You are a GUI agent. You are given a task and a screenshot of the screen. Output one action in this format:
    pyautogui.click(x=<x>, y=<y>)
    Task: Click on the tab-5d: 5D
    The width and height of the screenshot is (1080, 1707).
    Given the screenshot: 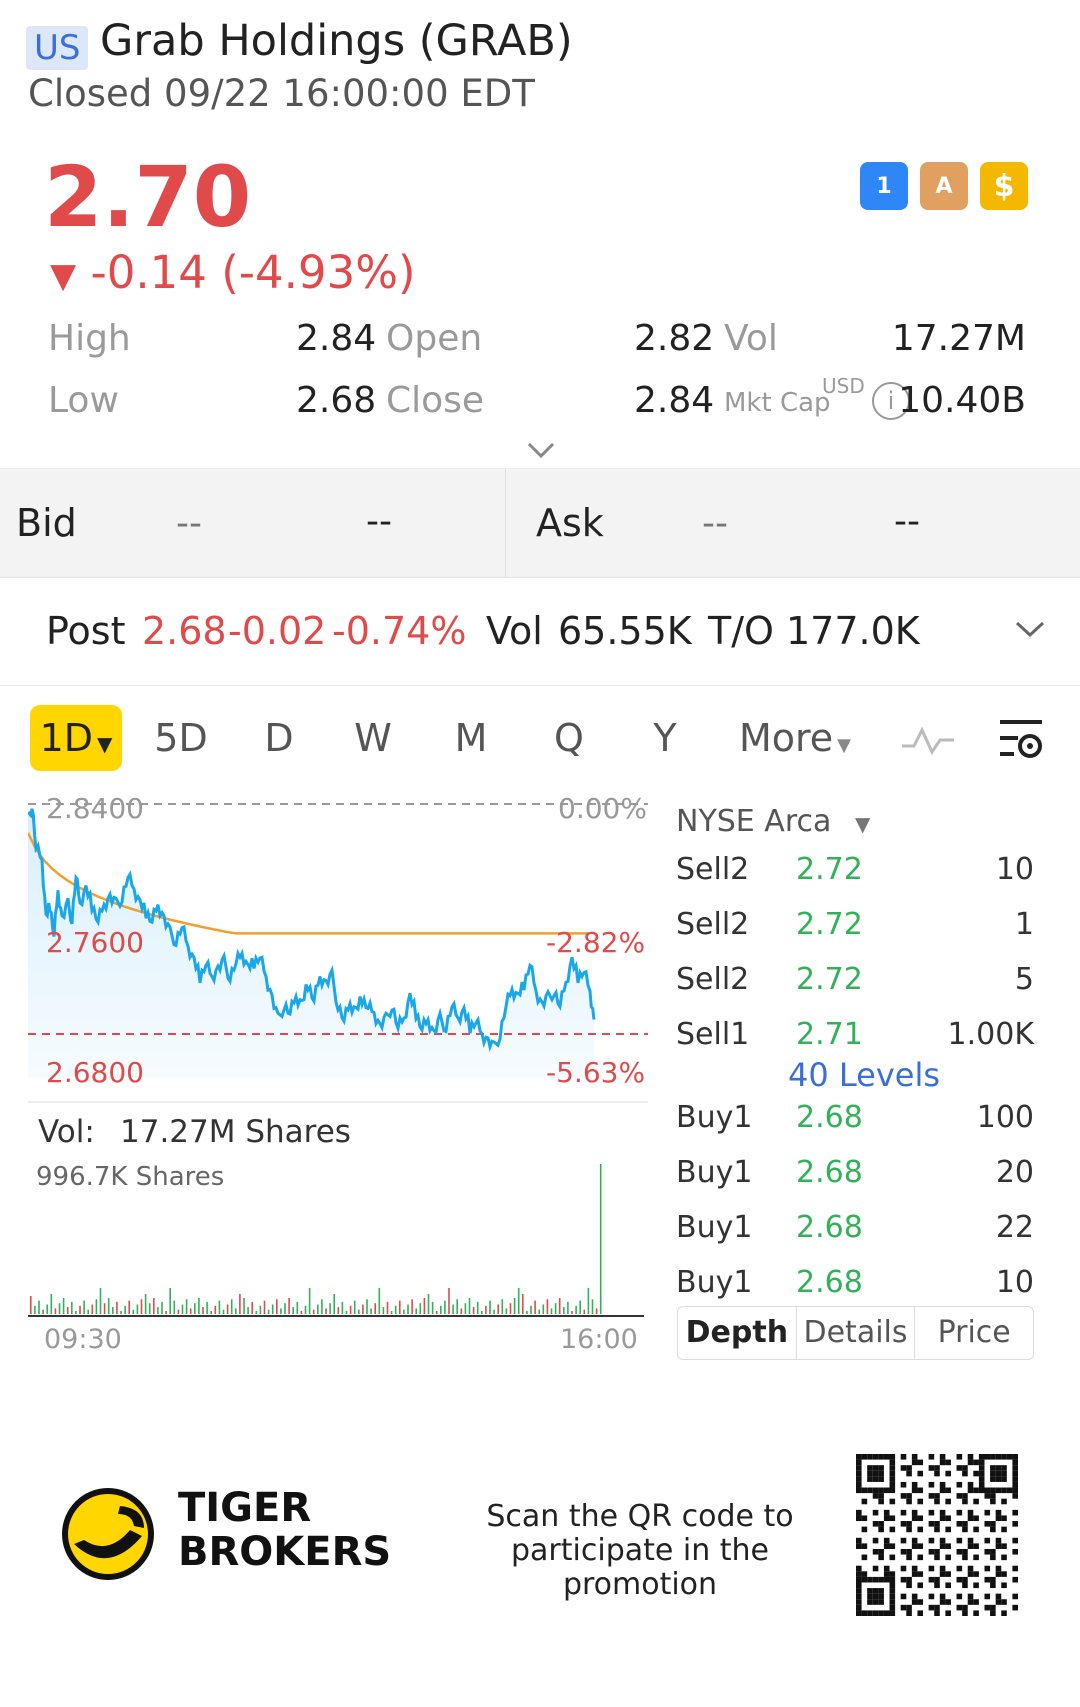 What is the action you would take?
    pyautogui.click(x=181, y=738)
    